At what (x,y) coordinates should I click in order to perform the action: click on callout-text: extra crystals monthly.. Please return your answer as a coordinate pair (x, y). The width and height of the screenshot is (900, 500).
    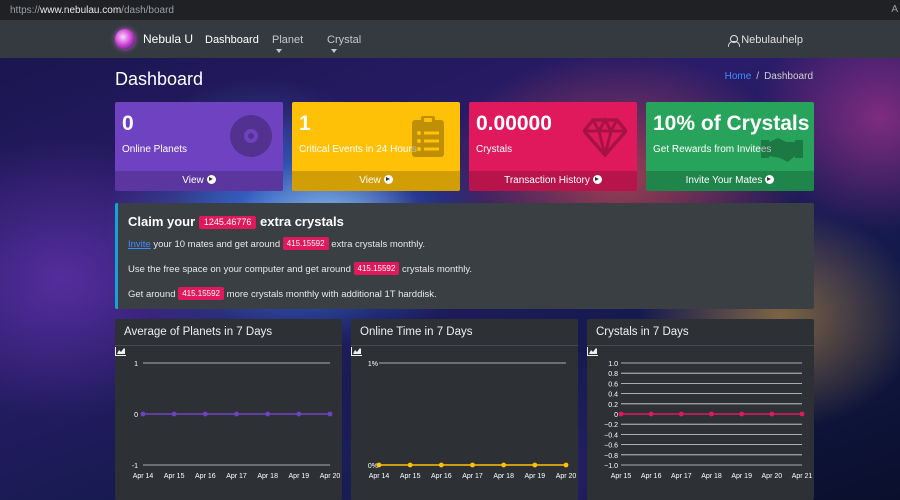
    Looking at the image, I should click on (378, 244).